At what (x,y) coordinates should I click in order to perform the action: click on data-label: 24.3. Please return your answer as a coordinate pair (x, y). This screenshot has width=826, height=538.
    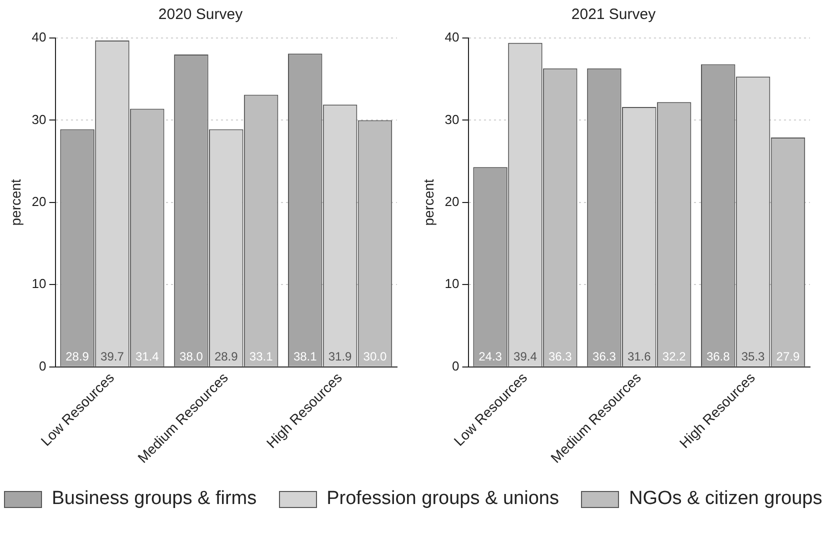
    Looking at the image, I should click on (490, 357).